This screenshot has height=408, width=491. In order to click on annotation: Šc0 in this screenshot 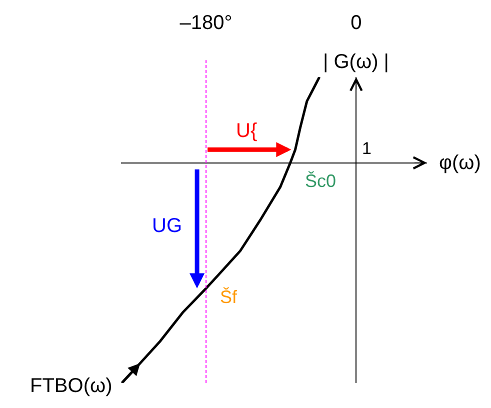, I will do `click(320, 181)`.